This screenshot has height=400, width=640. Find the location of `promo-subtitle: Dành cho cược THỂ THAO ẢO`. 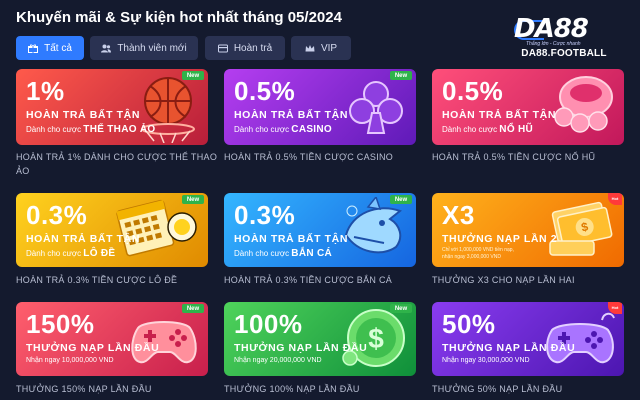

promo-subtitle: Dành cho cược THỂ THAO ẢO is located at coordinates (90, 129).